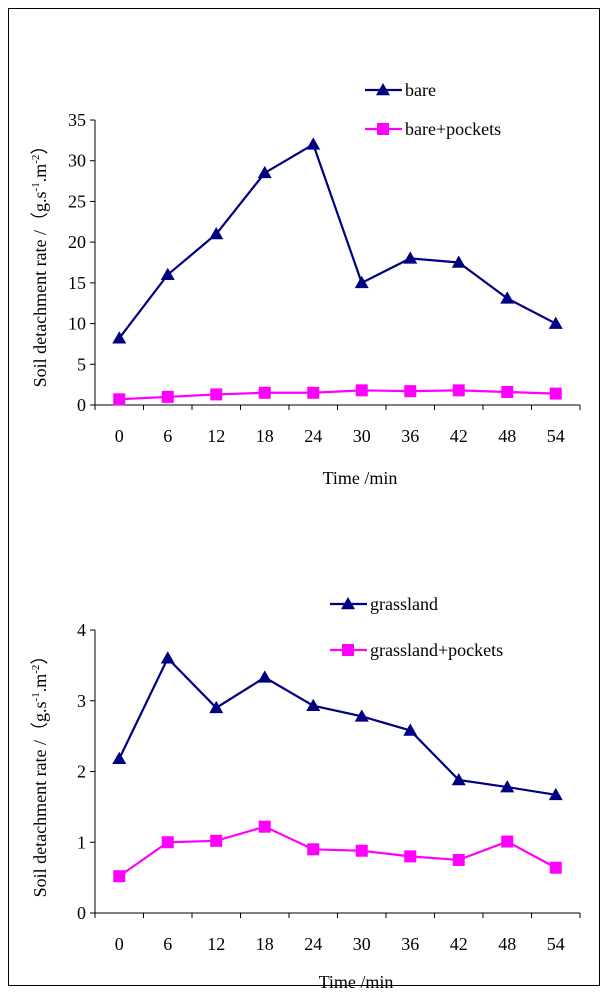  What do you see at coordinates (458, 390) in the screenshot?
I see `data-point-bare+pockets-7` at bounding box center [458, 390].